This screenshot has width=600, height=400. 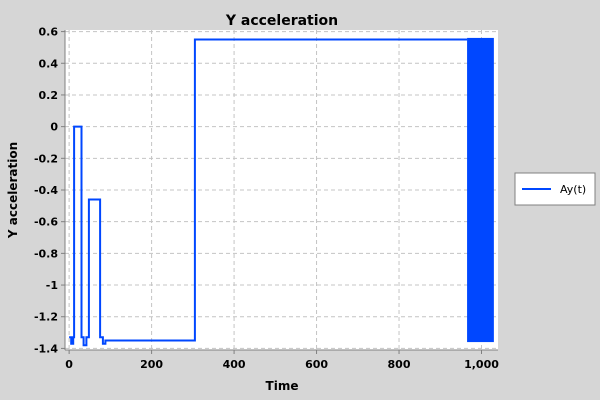 I want to click on x-tick-label: 0, so click(x=69, y=364).